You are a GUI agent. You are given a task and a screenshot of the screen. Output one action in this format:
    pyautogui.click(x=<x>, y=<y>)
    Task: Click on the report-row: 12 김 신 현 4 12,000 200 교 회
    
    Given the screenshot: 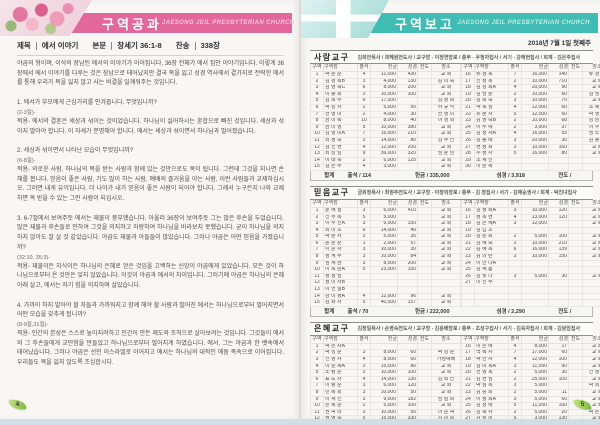 What is the action you would take?
    pyautogui.click(x=385, y=147)
    